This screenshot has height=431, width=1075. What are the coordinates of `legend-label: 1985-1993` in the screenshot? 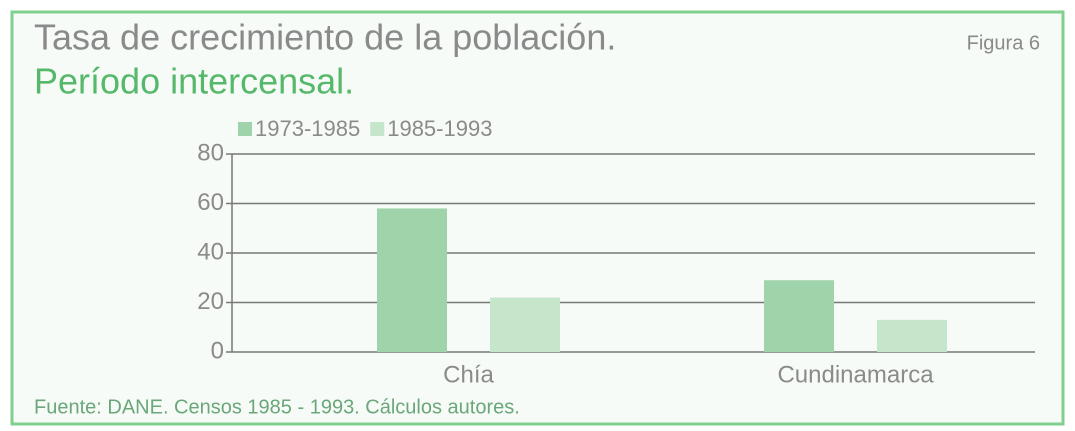 It's located at (439, 128).